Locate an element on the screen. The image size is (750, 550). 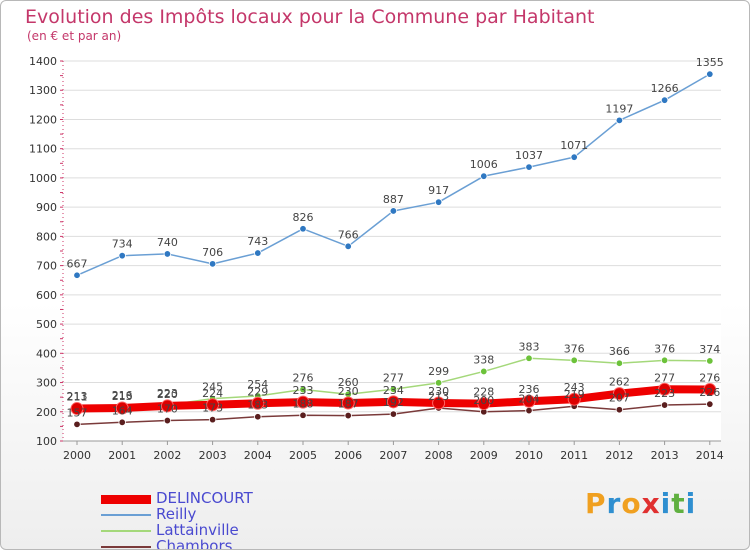
data-label-reilly: 1006 is located at coordinates (484, 164).